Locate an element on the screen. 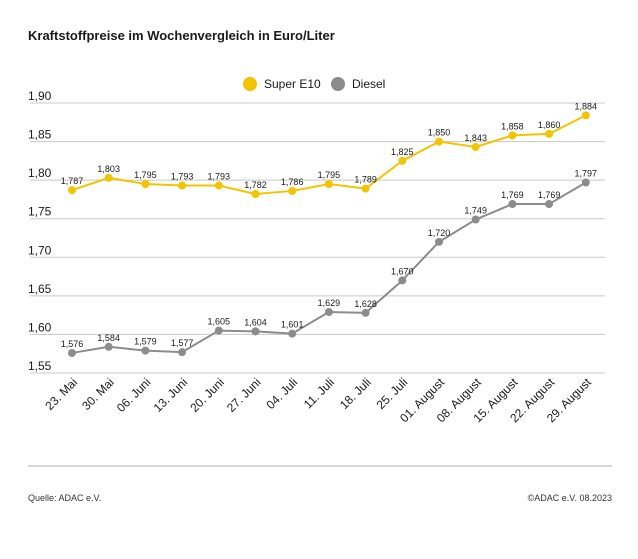 This screenshot has width=638, height=559. y-tick-label: 1,55 is located at coordinates (40, 366).